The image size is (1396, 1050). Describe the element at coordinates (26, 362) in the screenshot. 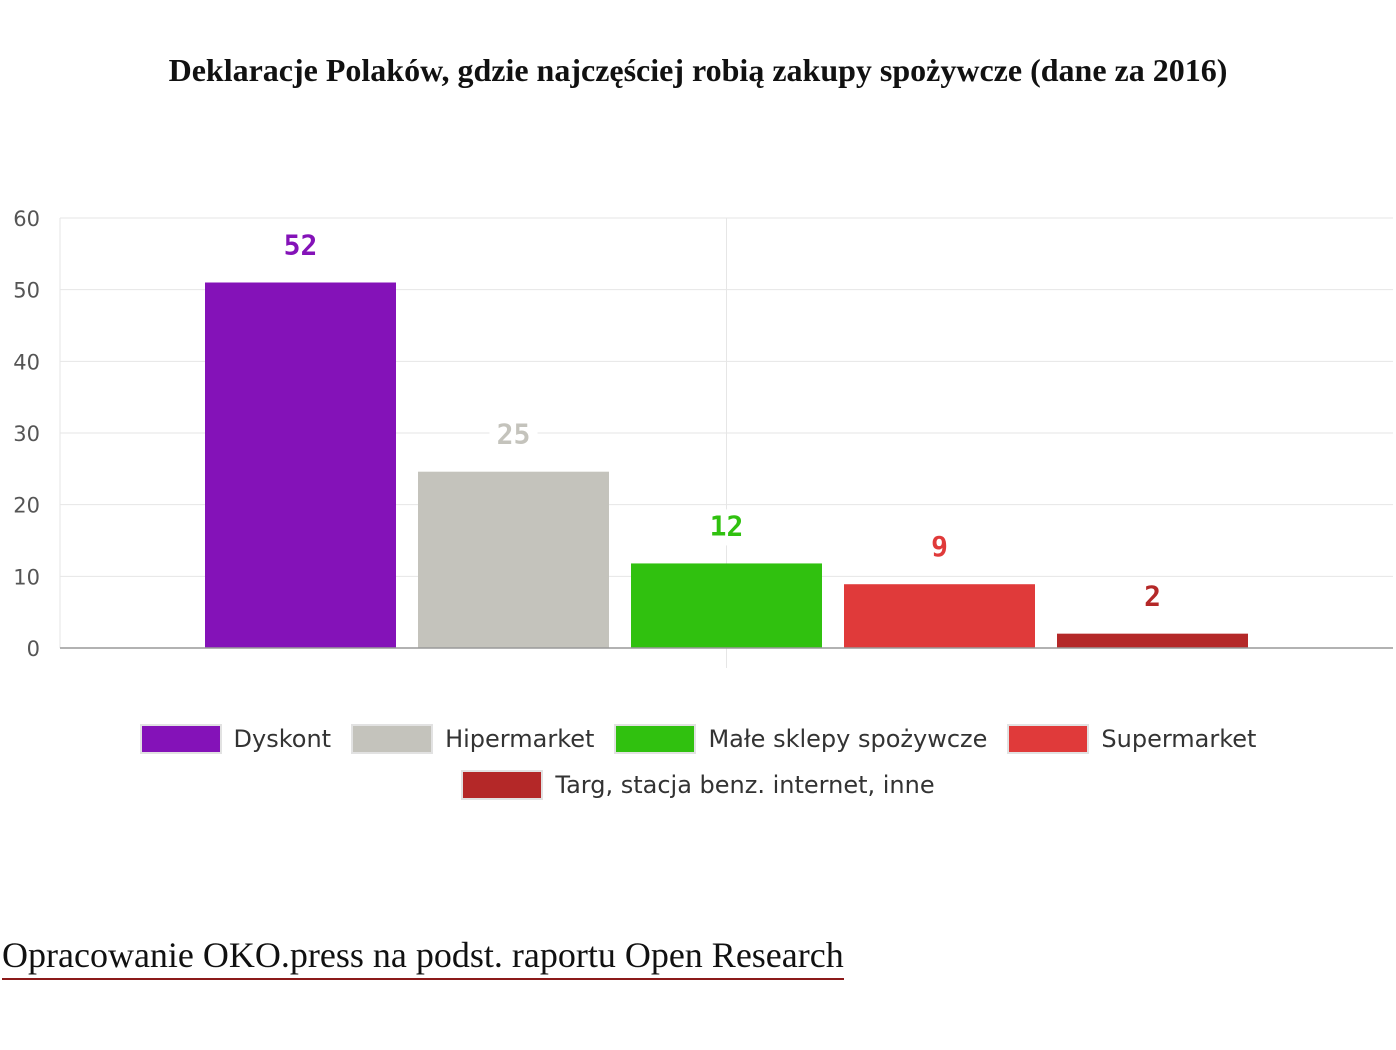

I see `y-tick-label: 40` at that location.